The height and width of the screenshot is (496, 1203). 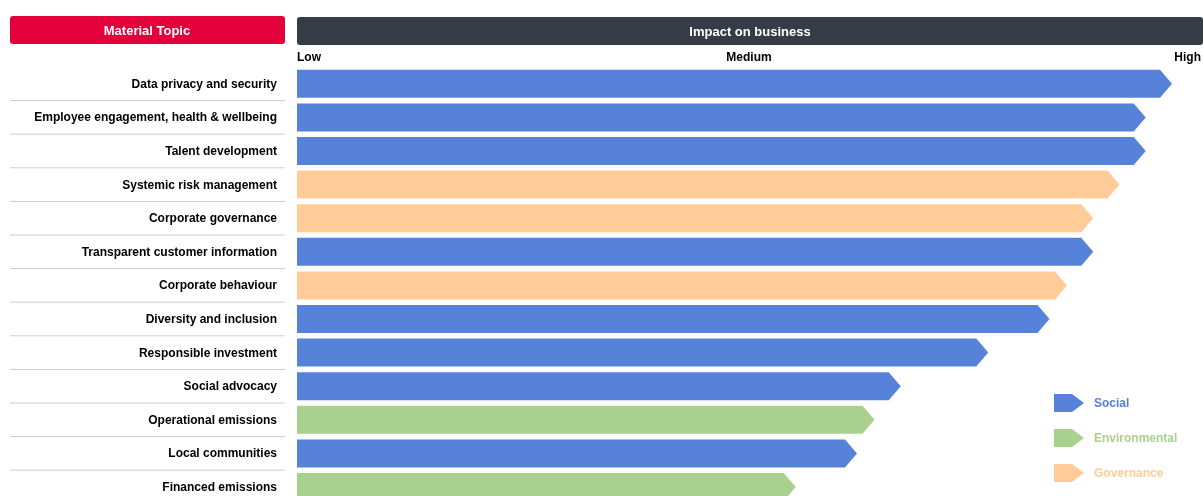 What do you see at coordinates (207, 352) in the screenshot?
I see `y-tick-label: Responsible investment` at bounding box center [207, 352].